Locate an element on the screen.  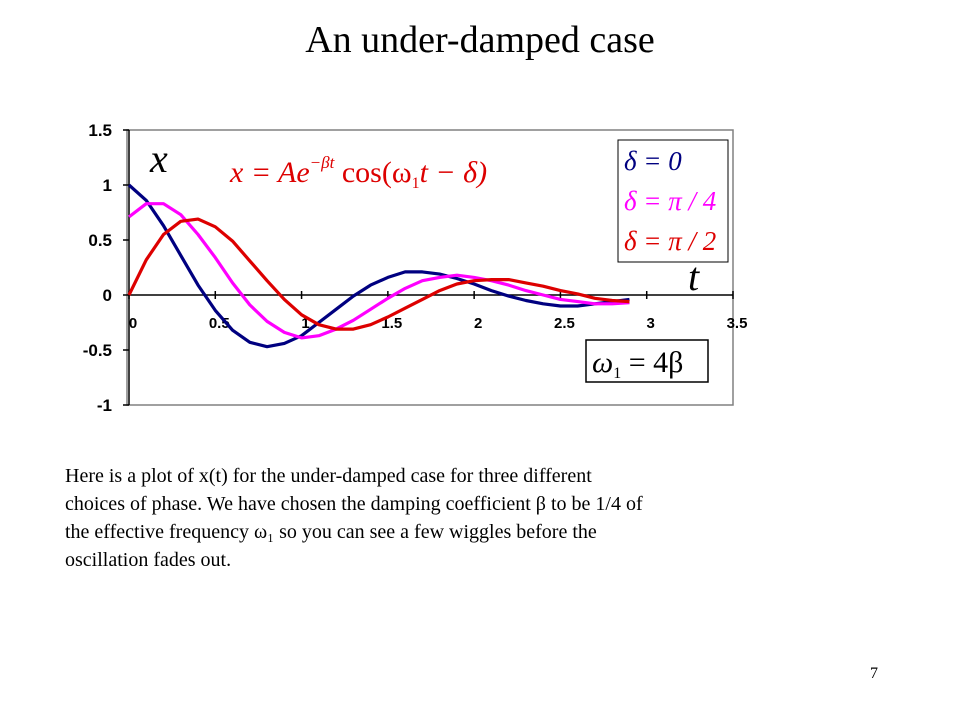
omega-part: ω is located at coordinates (602, 362).